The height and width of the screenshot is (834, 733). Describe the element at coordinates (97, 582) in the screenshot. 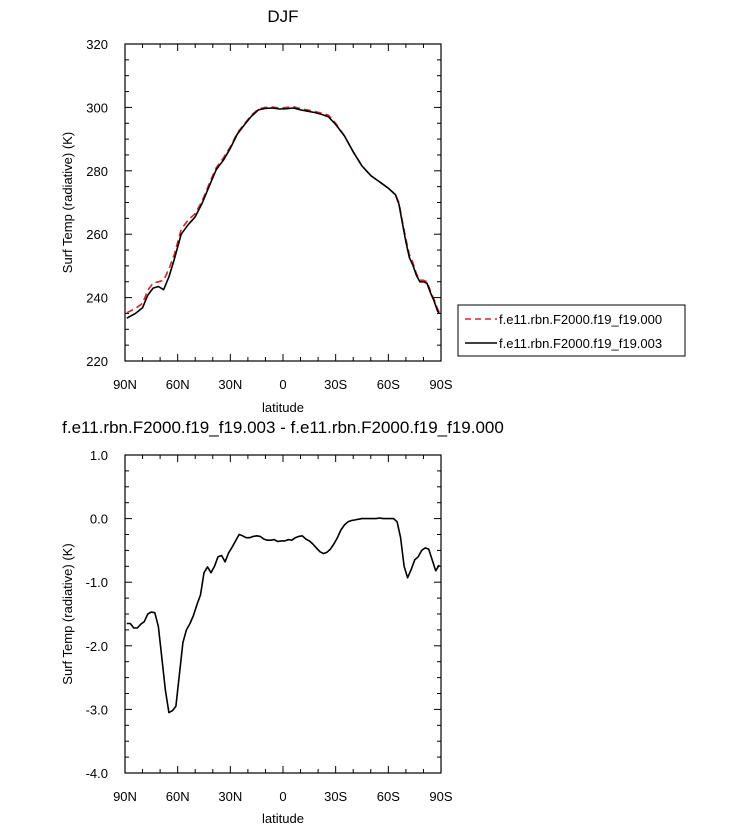

I see `y-tick-label: -1.0` at that location.